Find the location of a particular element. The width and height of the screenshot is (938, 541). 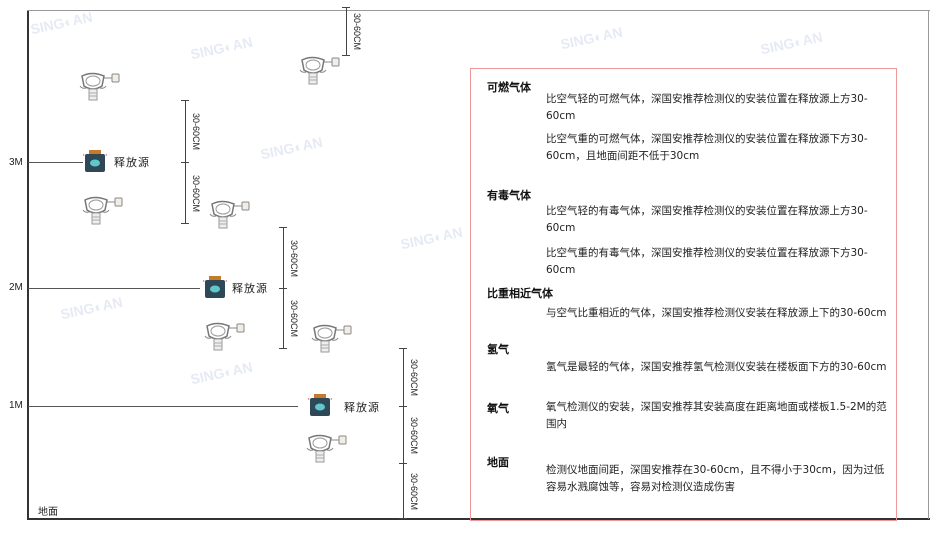

level-label: 3M is located at coordinates (16, 162).